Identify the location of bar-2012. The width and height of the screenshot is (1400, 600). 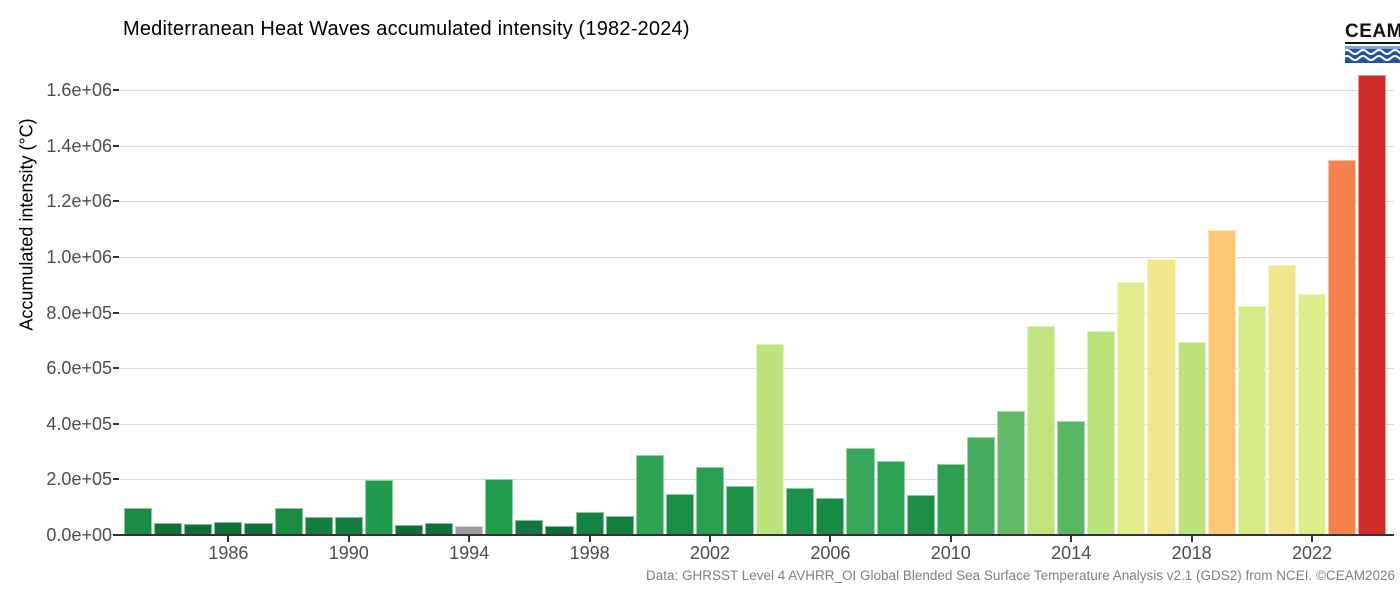
(1011, 473).